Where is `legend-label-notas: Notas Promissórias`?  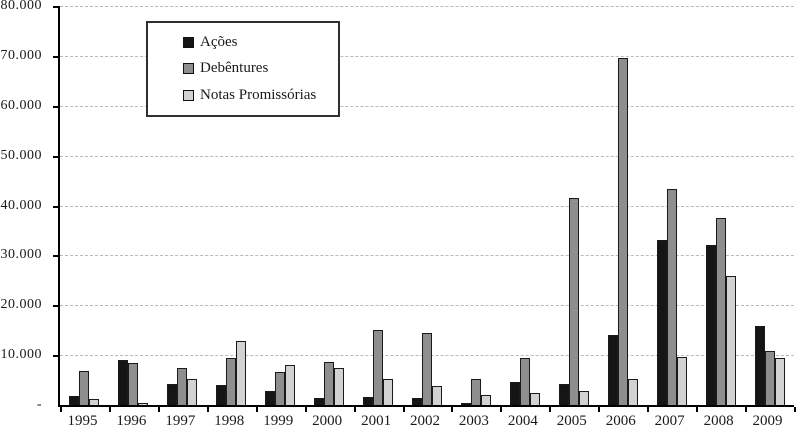
legend-label-notas: Notas Promissórias is located at coordinates (258, 95).